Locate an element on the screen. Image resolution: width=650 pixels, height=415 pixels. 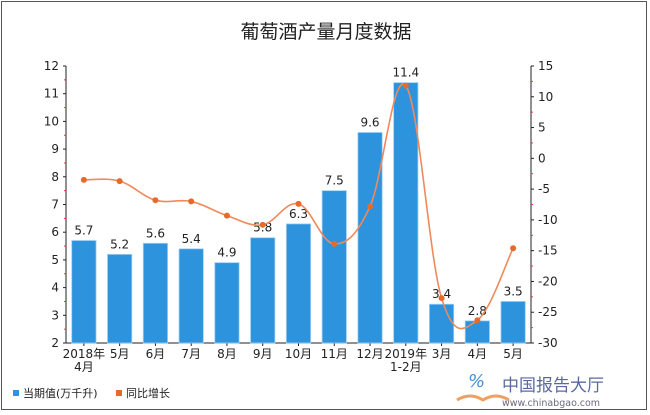
watermark-book-icon is located at coordinates (483, 398).